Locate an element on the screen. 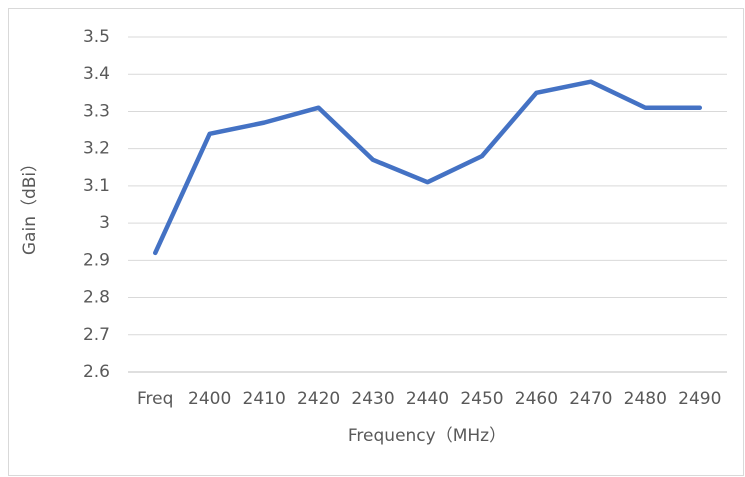 This screenshot has height=477, width=745. x-tick-label: 2450 is located at coordinates (481, 399).